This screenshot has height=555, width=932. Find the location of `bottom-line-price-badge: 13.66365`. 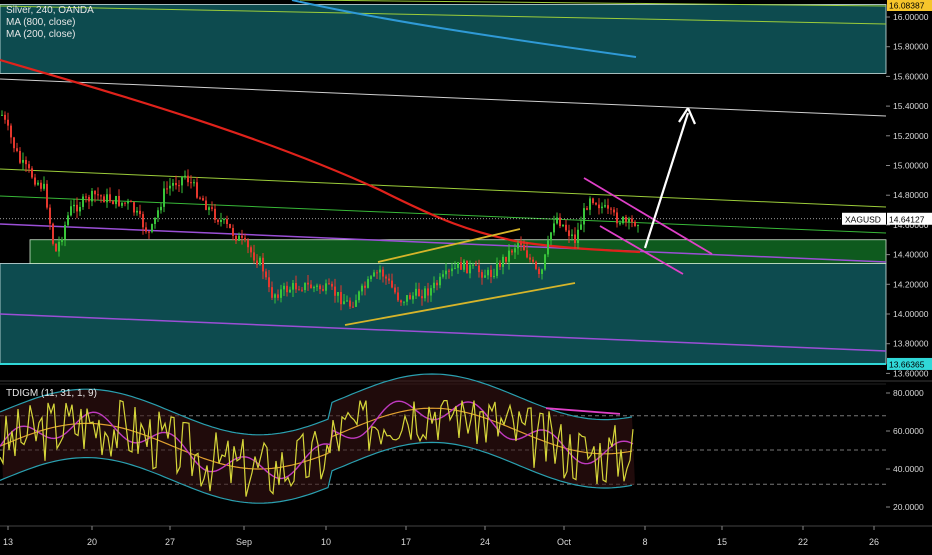

bottom-line-price-badge: 13.66365 is located at coordinates (907, 364).